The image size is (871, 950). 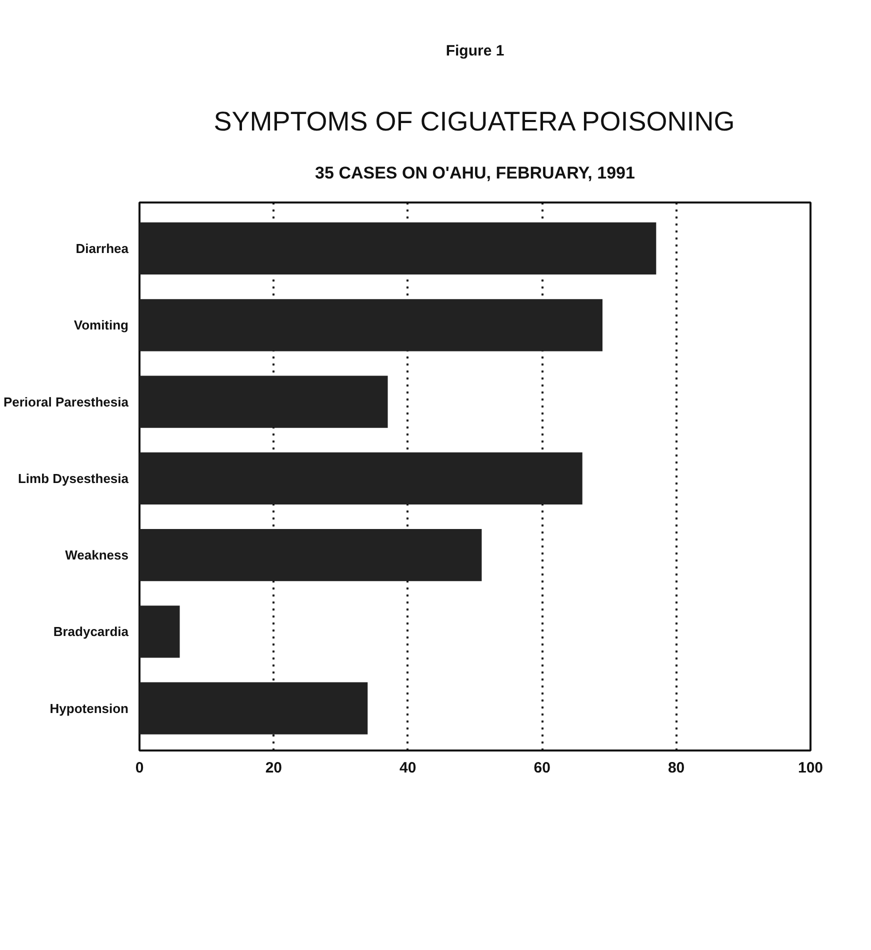 What do you see at coordinates (139, 768) in the screenshot?
I see `x-tick-label: 0` at bounding box center [139, 768].